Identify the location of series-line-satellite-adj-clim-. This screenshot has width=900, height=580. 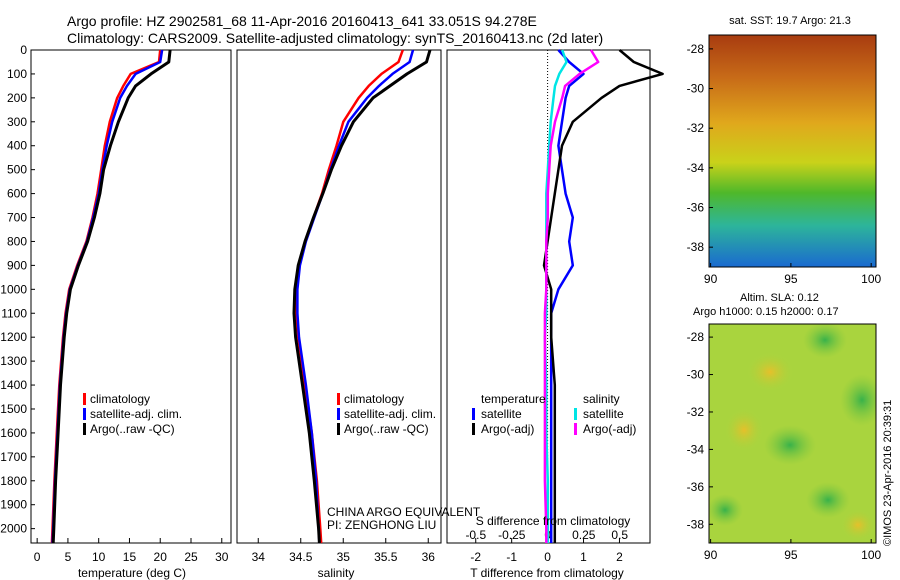
(355, 296).